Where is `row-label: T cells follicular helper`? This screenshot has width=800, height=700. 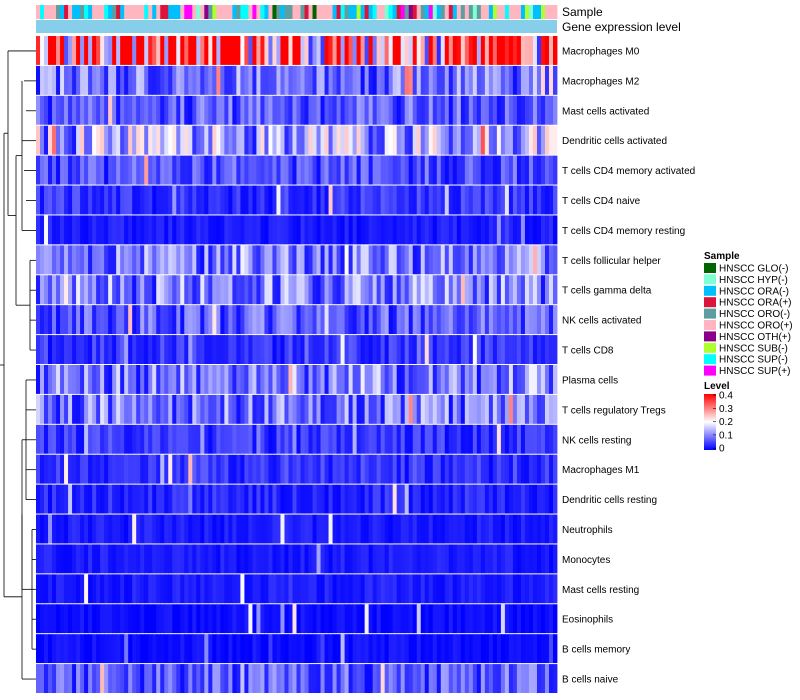
row-label: T cells follicular helper is located at coordinates (611, 261).